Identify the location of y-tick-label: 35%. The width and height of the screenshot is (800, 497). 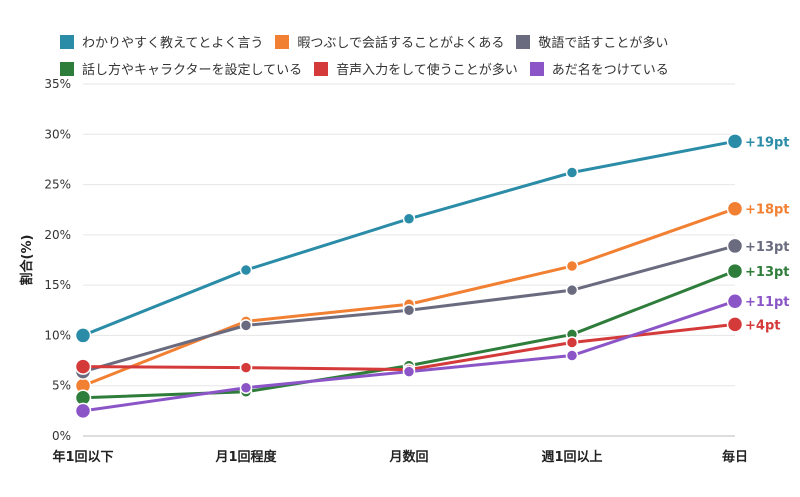
(57, 84).